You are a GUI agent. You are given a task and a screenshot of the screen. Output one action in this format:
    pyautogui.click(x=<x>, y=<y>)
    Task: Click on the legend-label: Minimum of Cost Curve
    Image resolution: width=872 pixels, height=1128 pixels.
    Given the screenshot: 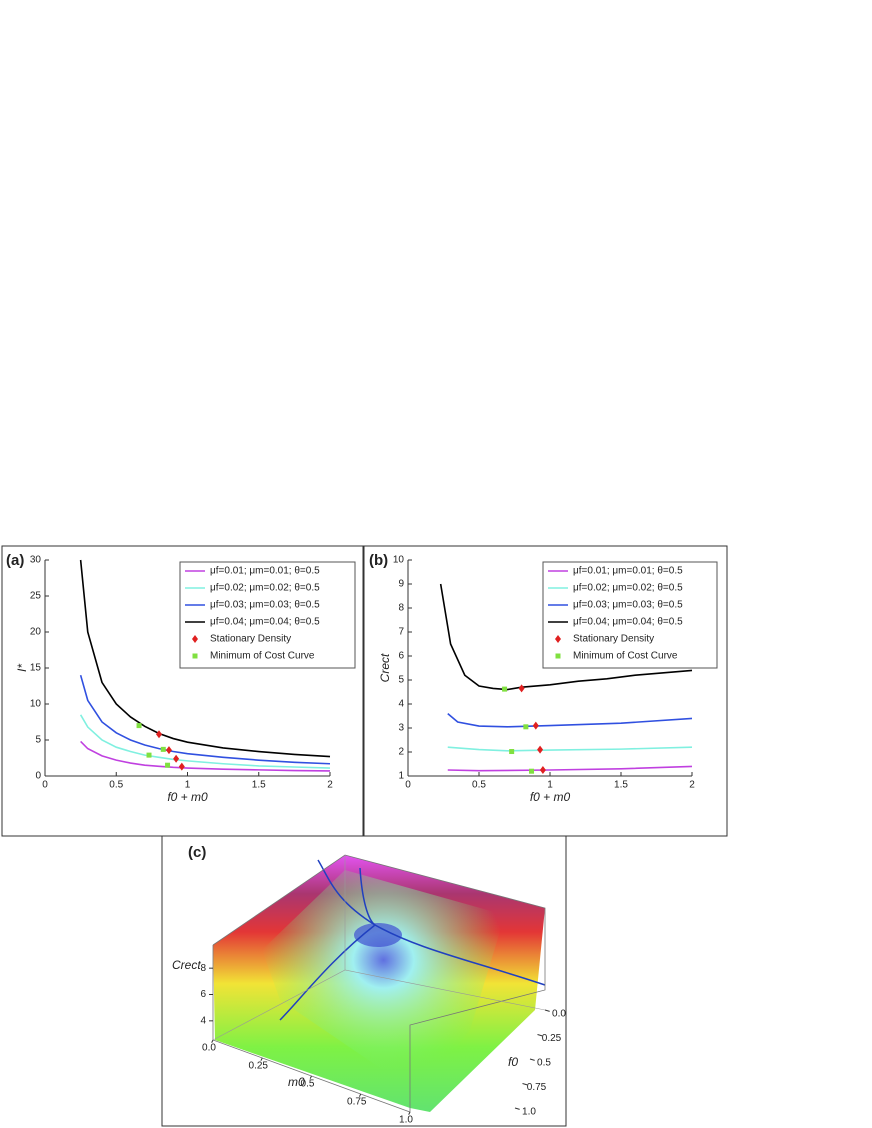 What is the action you would take?
    pyautogui.click(x=625, y=656)
    